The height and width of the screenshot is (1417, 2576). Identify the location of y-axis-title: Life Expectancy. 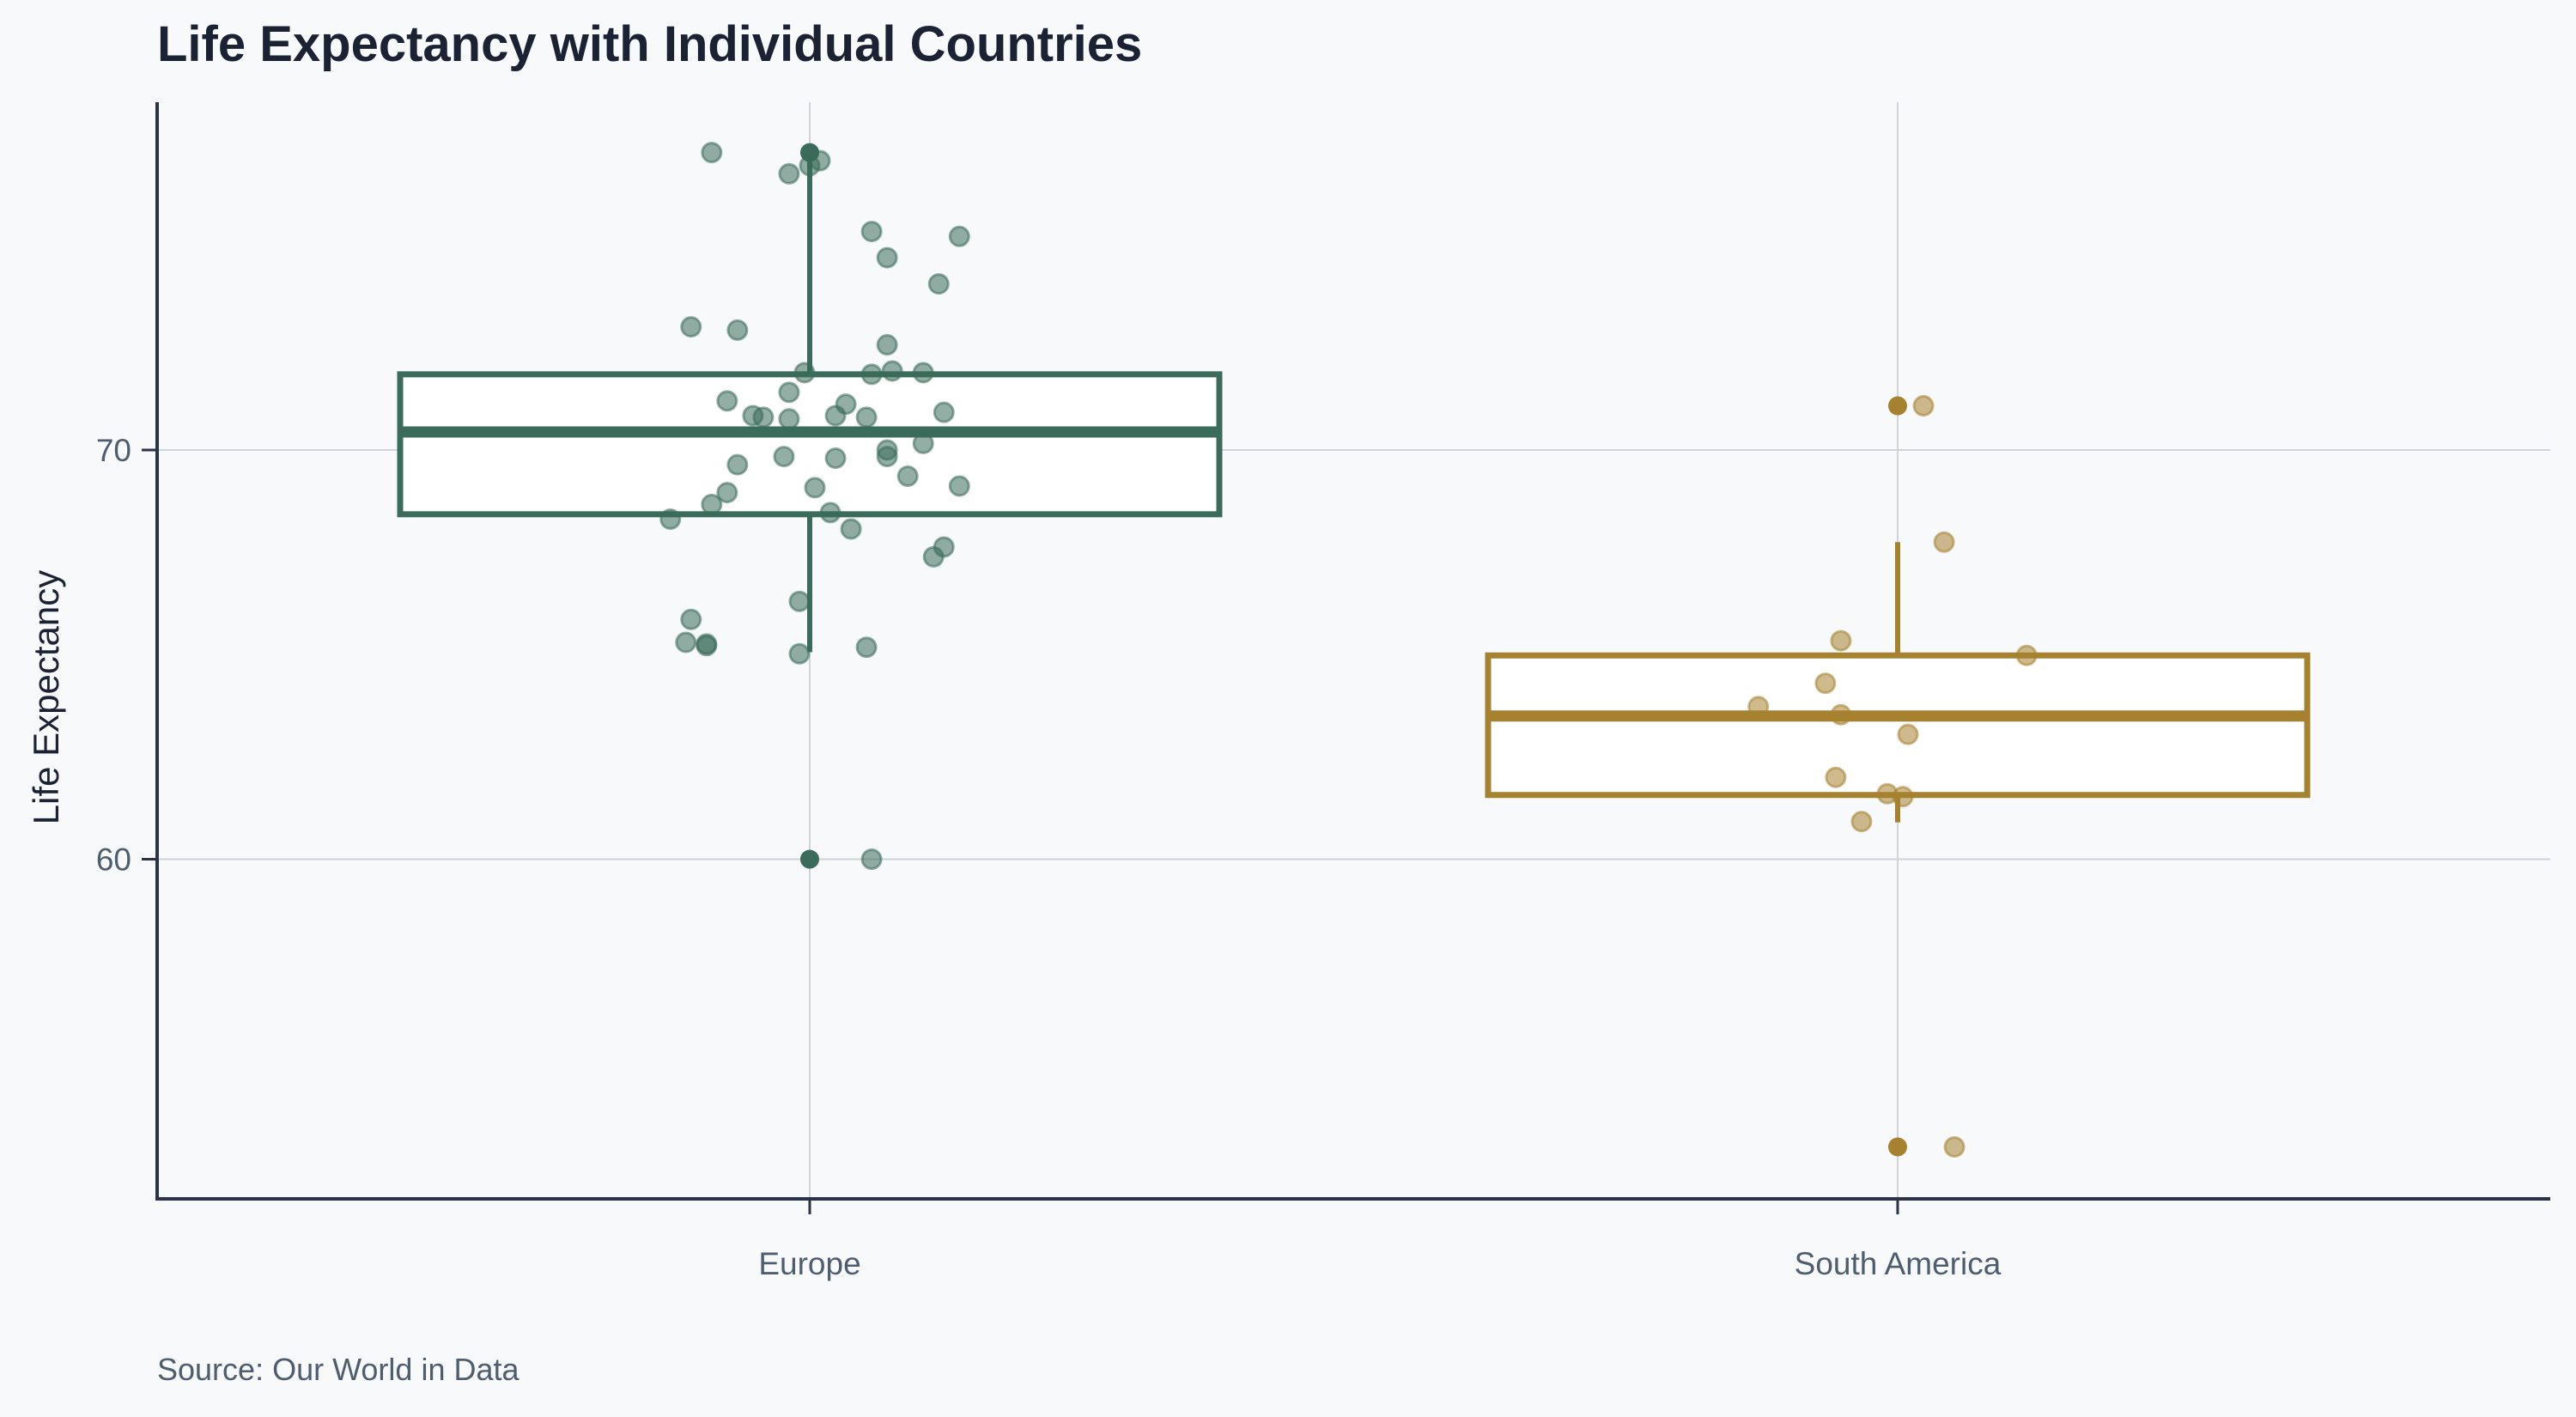
(46, 697).